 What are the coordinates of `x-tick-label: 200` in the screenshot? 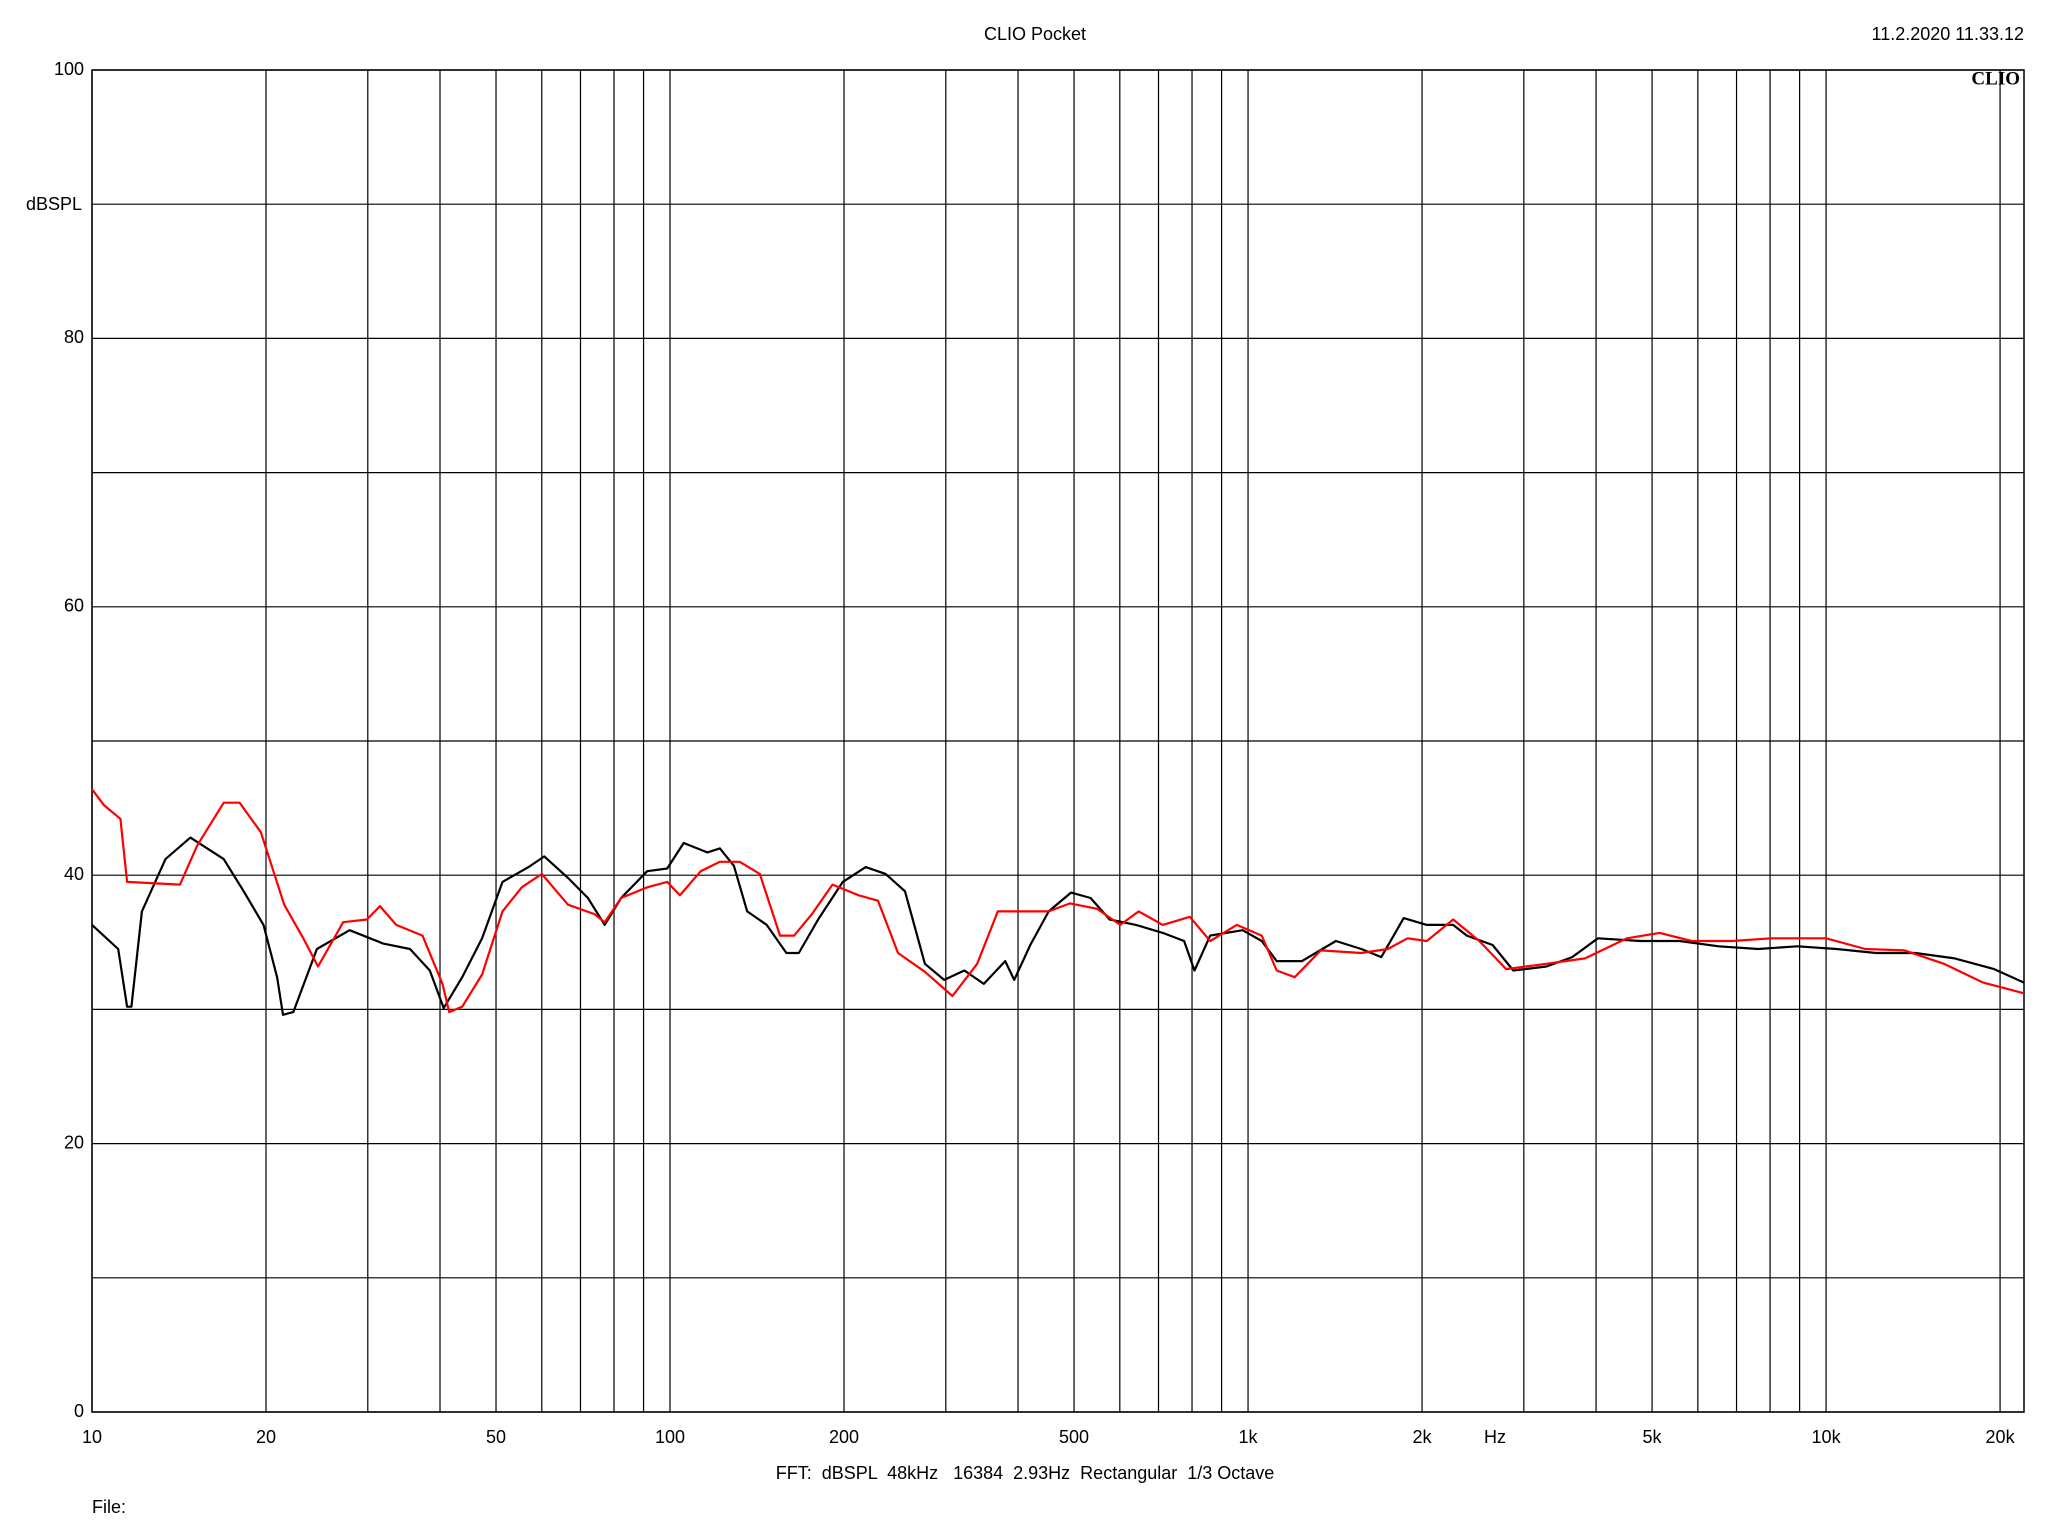 It's located at (844, 1437).